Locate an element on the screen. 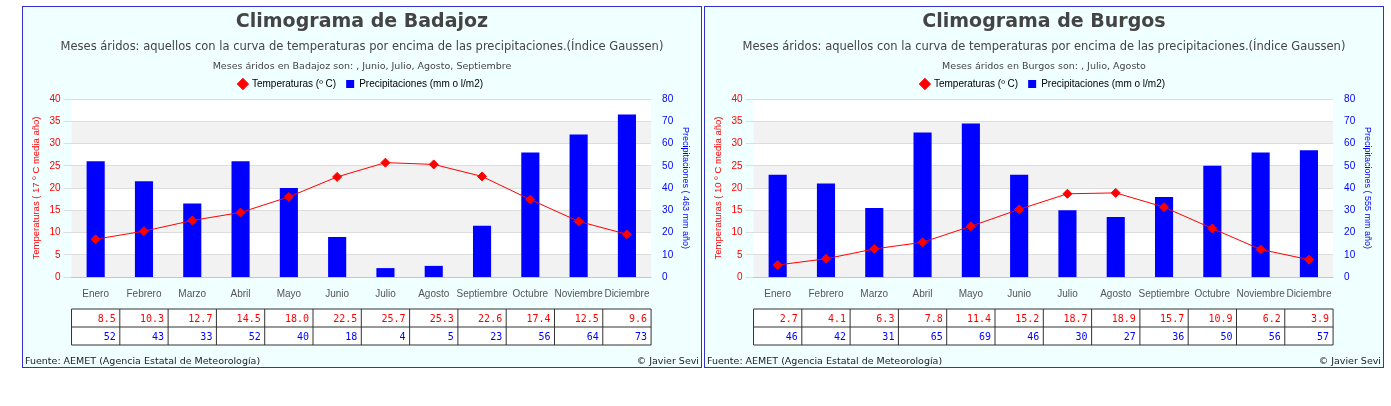  data-label: 64 is located at coordinates (592, 336).